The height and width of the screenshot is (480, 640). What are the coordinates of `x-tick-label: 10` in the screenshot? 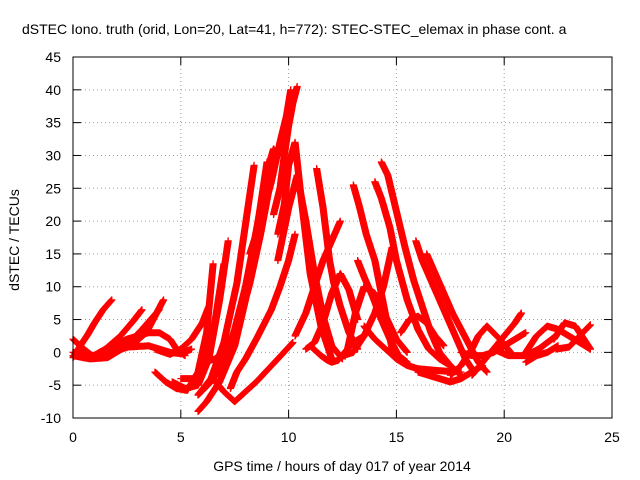 It's located at (289, 437).